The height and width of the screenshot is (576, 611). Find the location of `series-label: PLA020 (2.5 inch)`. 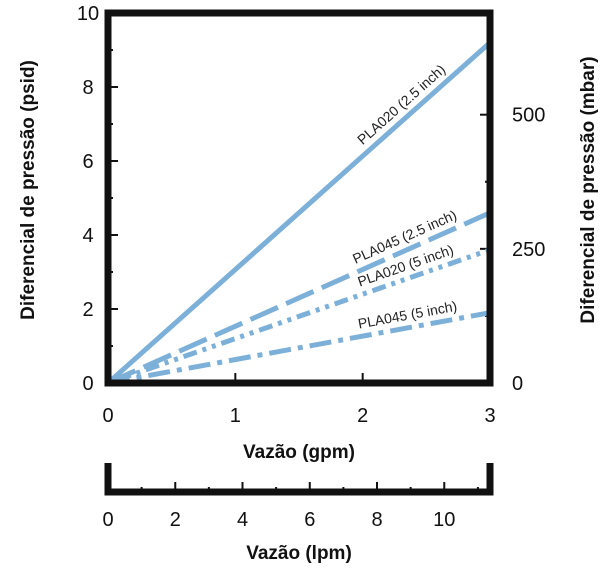

series-label: PLA020 (2.5 inch) is located at coordinates (401, 104).